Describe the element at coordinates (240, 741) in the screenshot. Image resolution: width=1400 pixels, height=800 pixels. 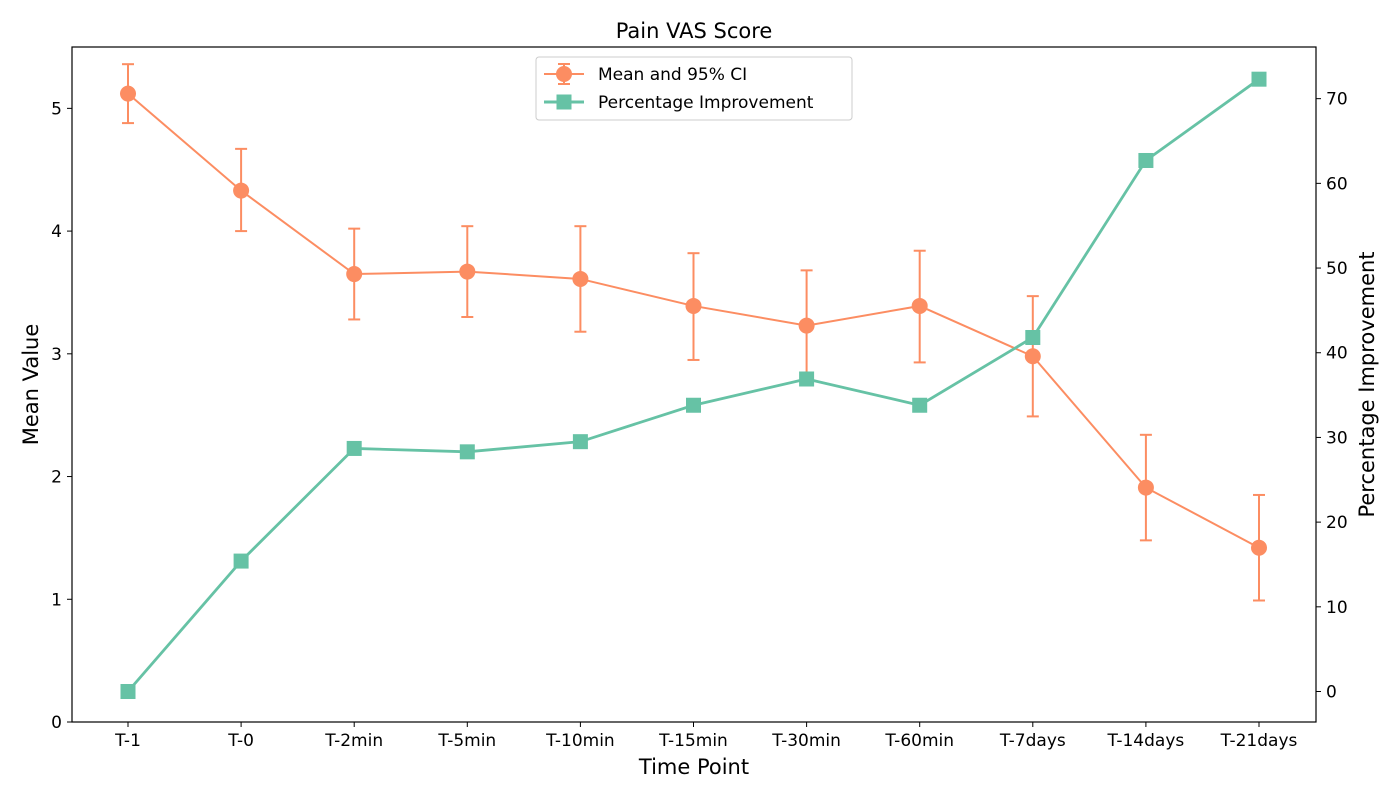
I see `x-tick-label: T-0` at that location.